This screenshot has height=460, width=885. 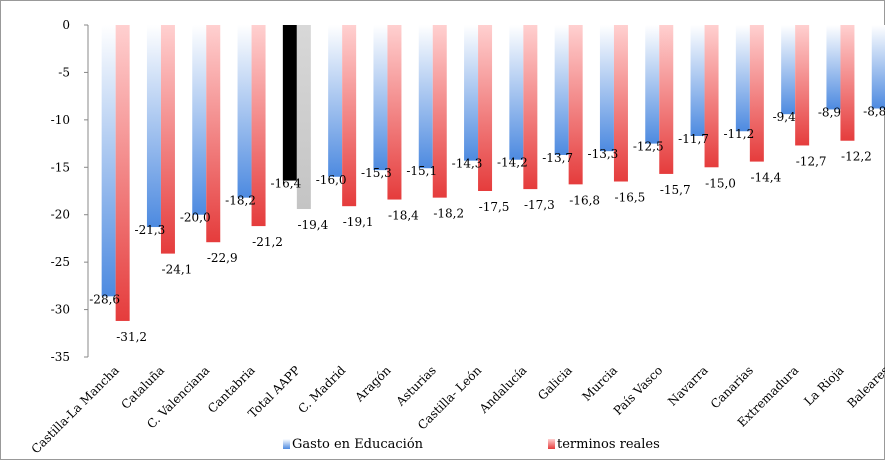 What do you see at coordinates (376, 173) in the screenshot?
I see `data-label-gasto-educacion: -15,3` at bounding box center [376, 173].